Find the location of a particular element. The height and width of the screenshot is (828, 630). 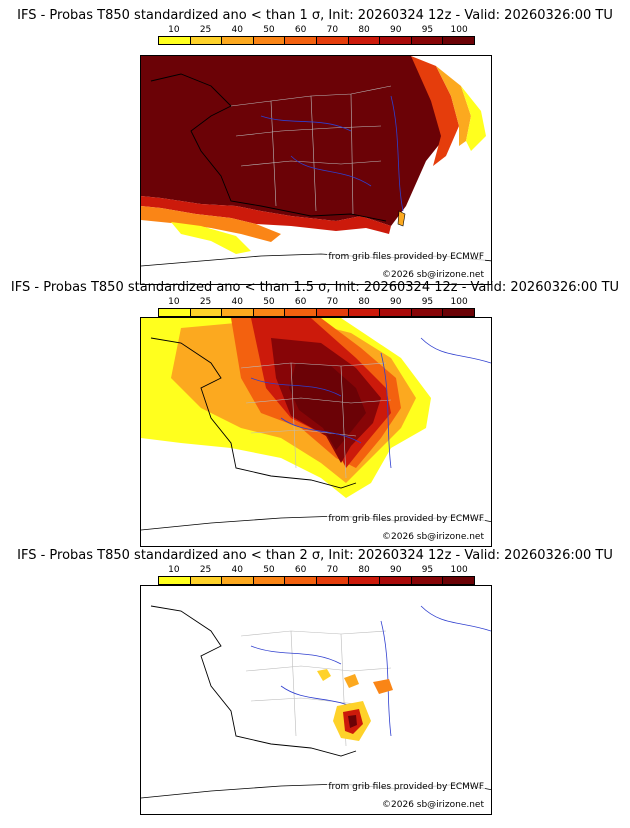

prob-spot-east is located at coordinates (383, 686).